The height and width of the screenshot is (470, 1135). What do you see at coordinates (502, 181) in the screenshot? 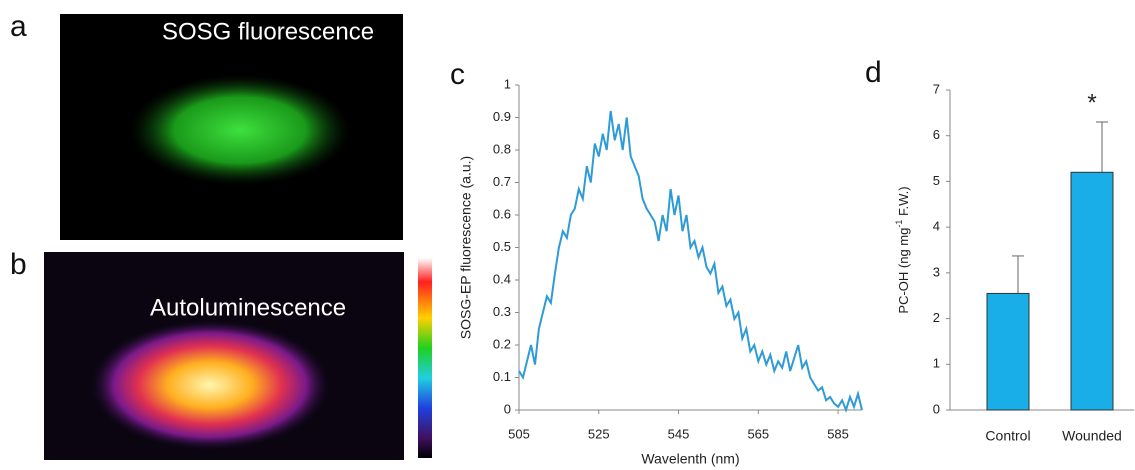
I see `y-tick-label: 0.7` at bounding box center [502, 181].